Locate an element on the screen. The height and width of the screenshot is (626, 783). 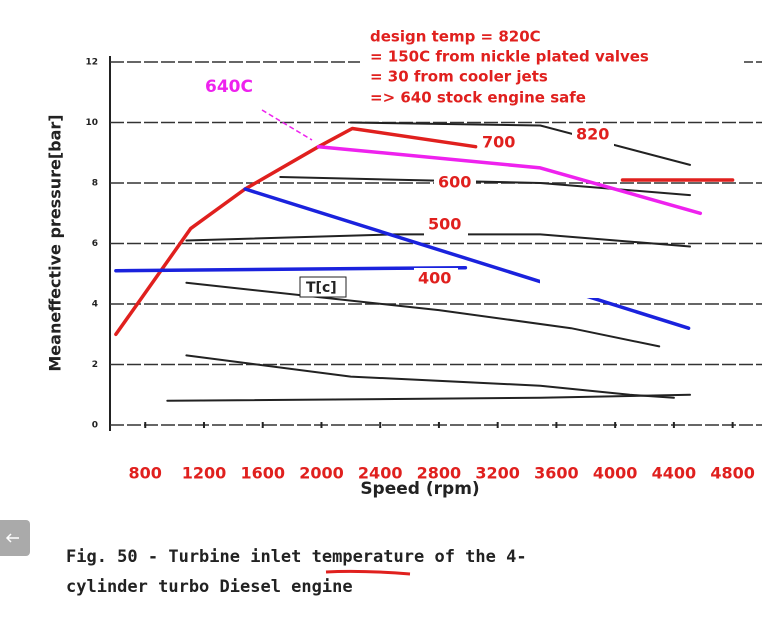
cover-box is located at coordinates (646, 276).